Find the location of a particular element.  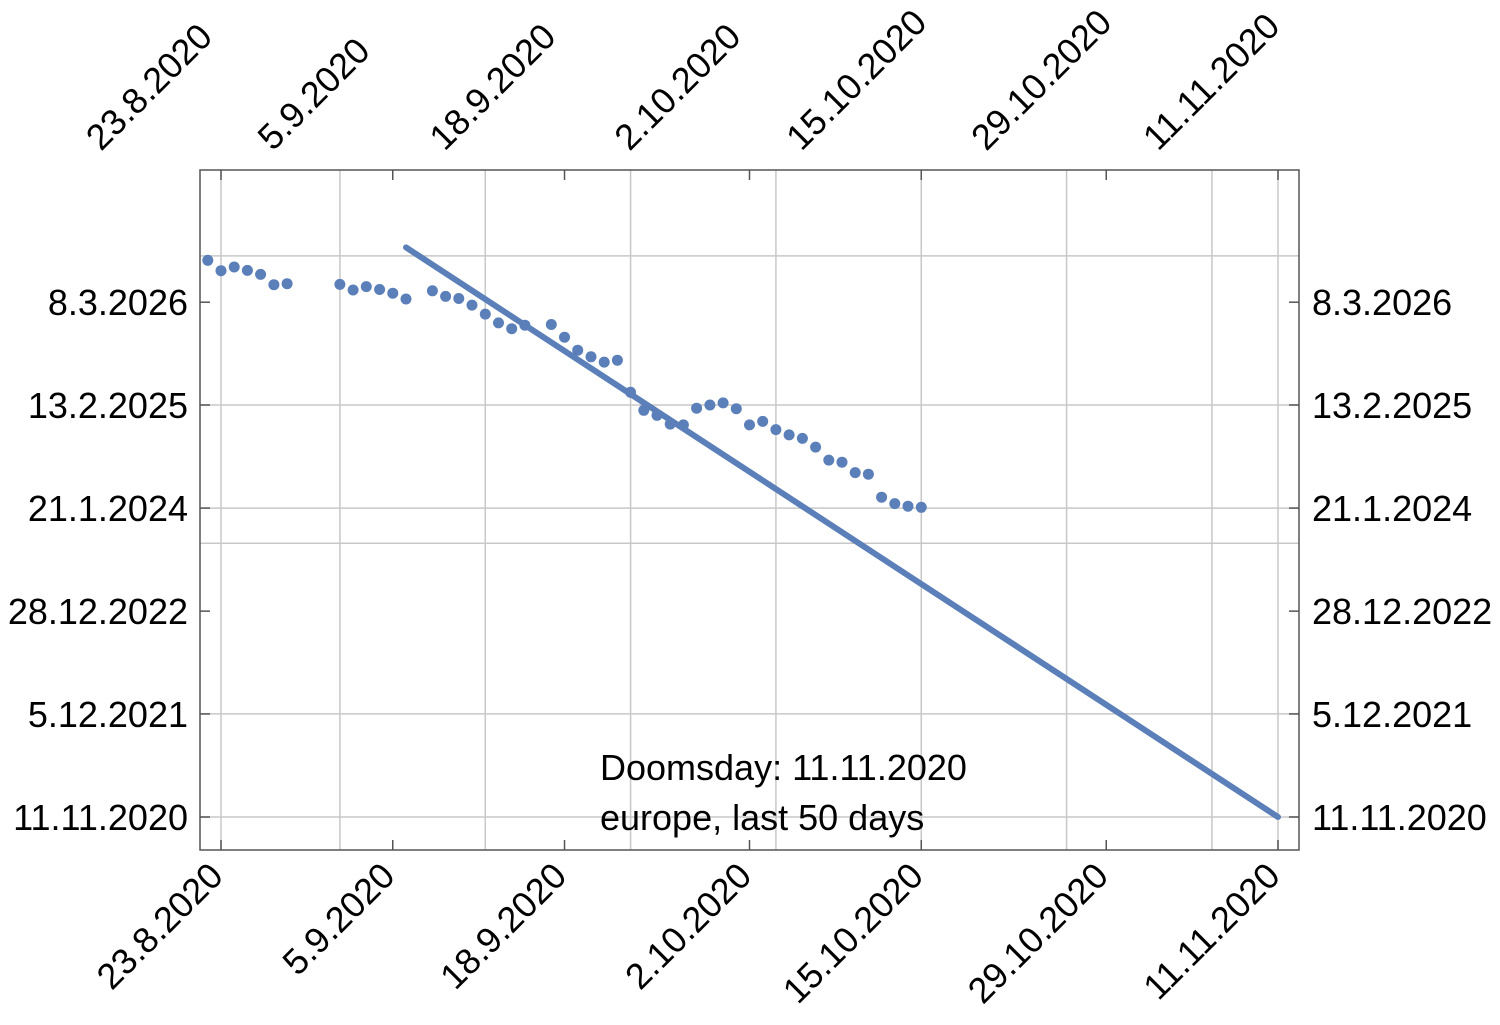

x-tick-label-bottom: 11.11.2020 is located at coordinates (1211, 931).